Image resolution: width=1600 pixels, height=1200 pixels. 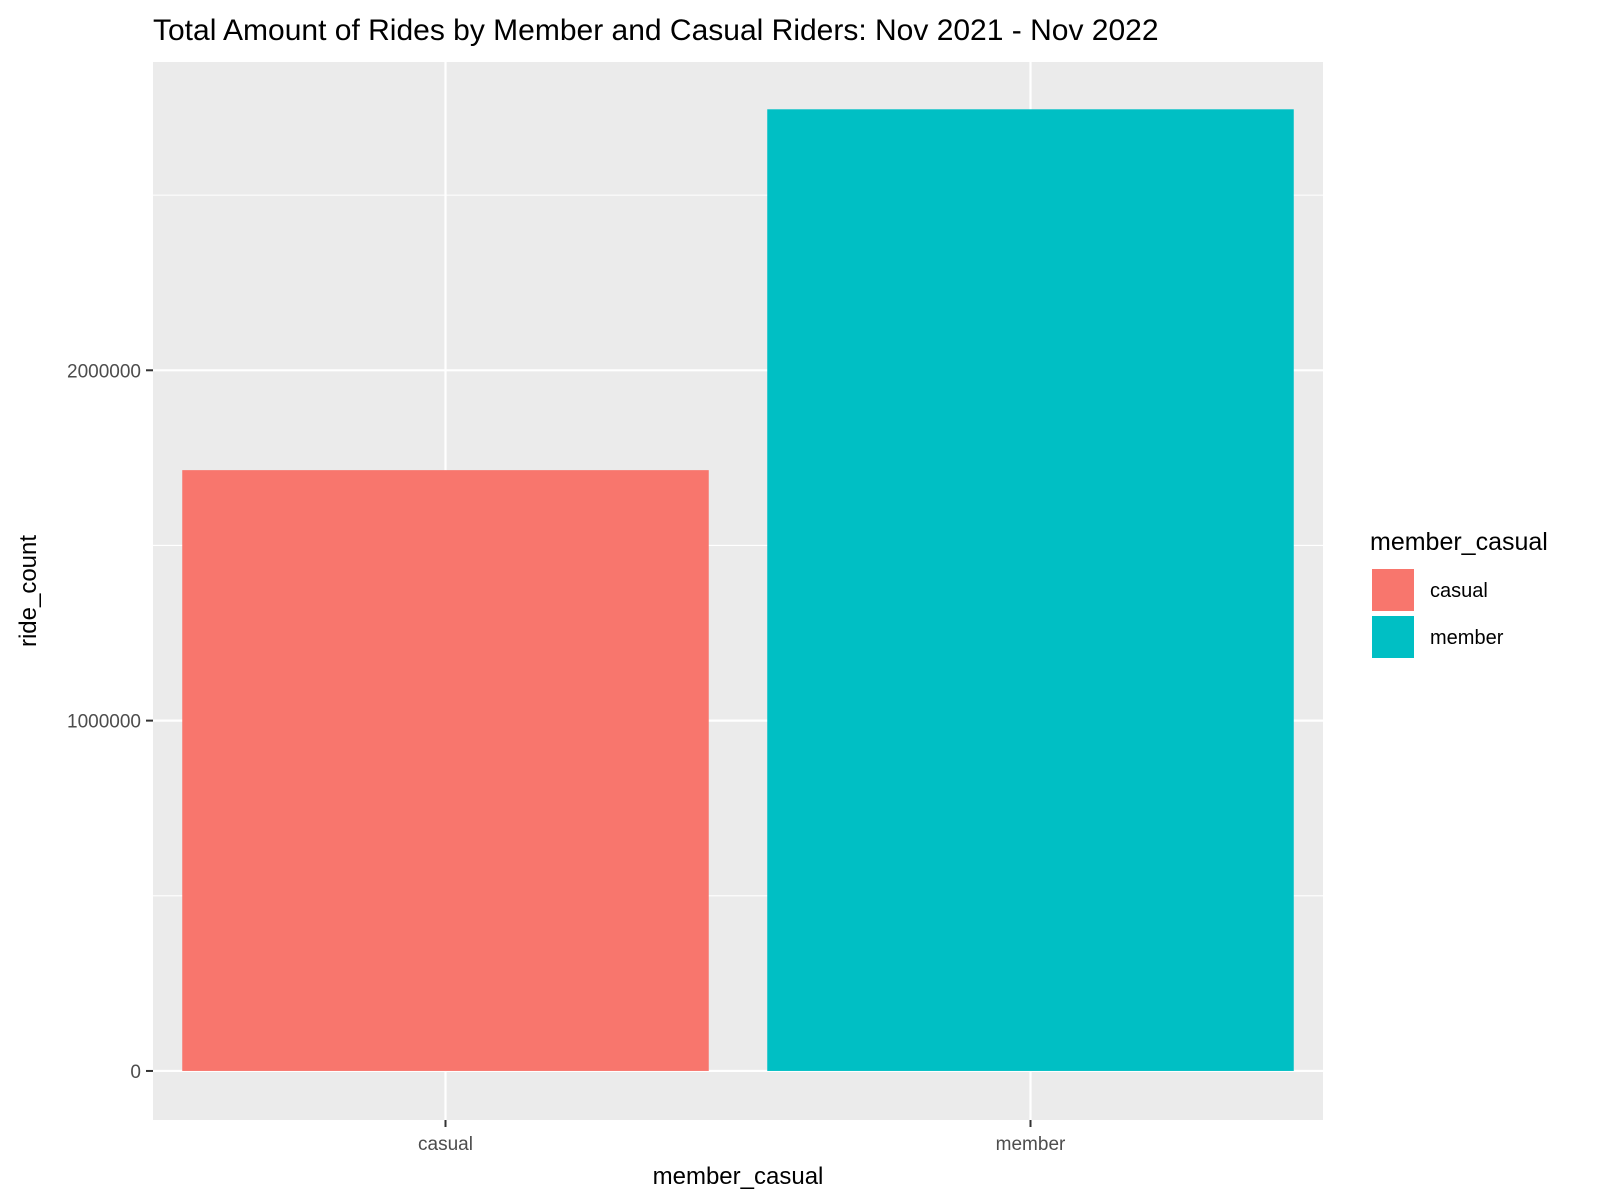 I want to click on legend-key-member, so click(x=1393, y=637).